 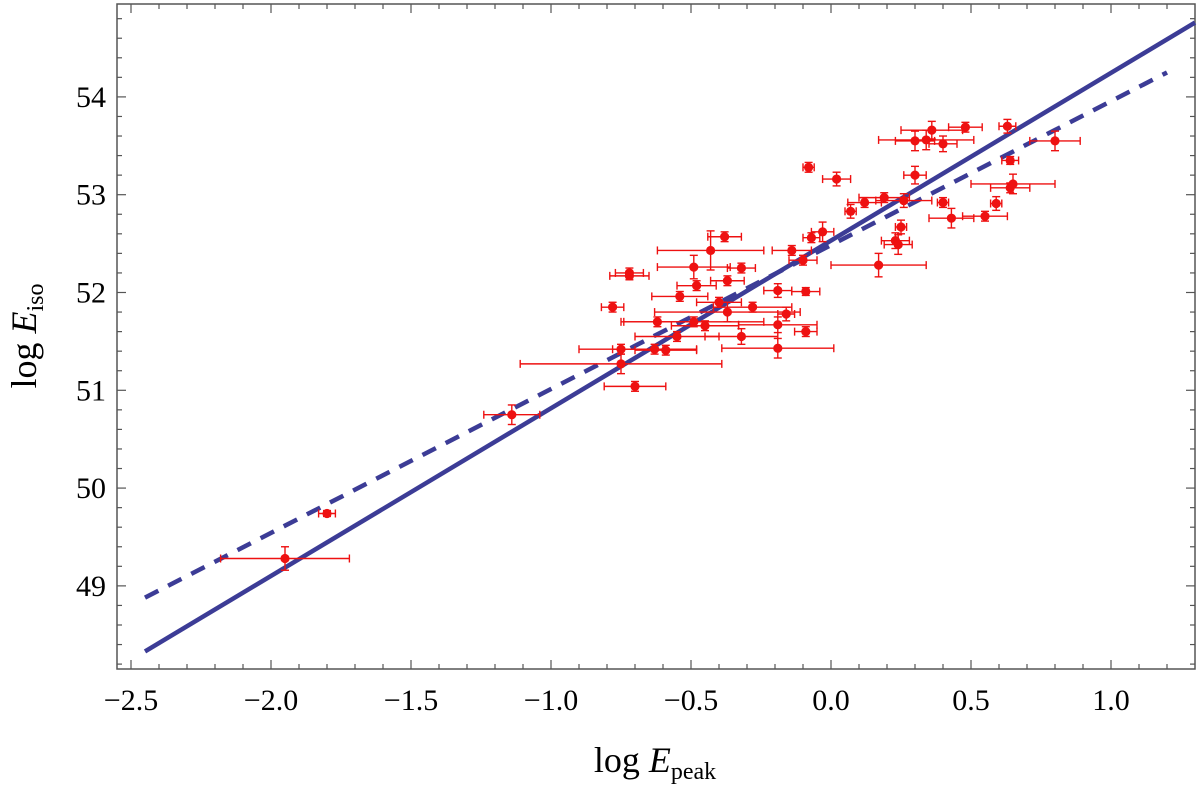 What do you see at coordinates (411, 700) in the screenshot?
I see `x-tick-label: −1.5` at bounding box center [411, 700].